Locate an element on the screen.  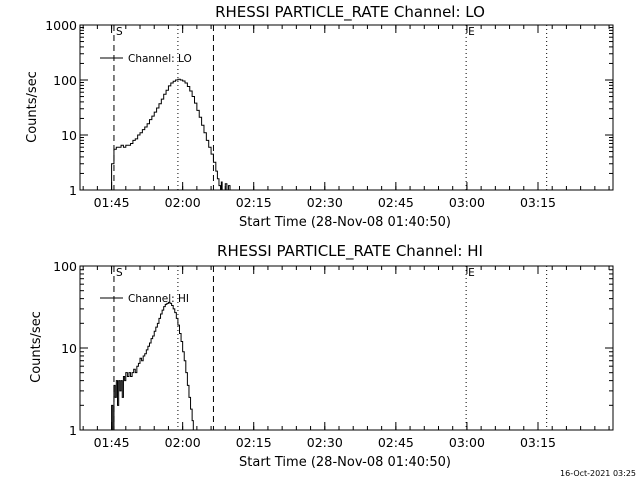
x-tick-label-hi: 03:00 is located at coordinates (467, 442).